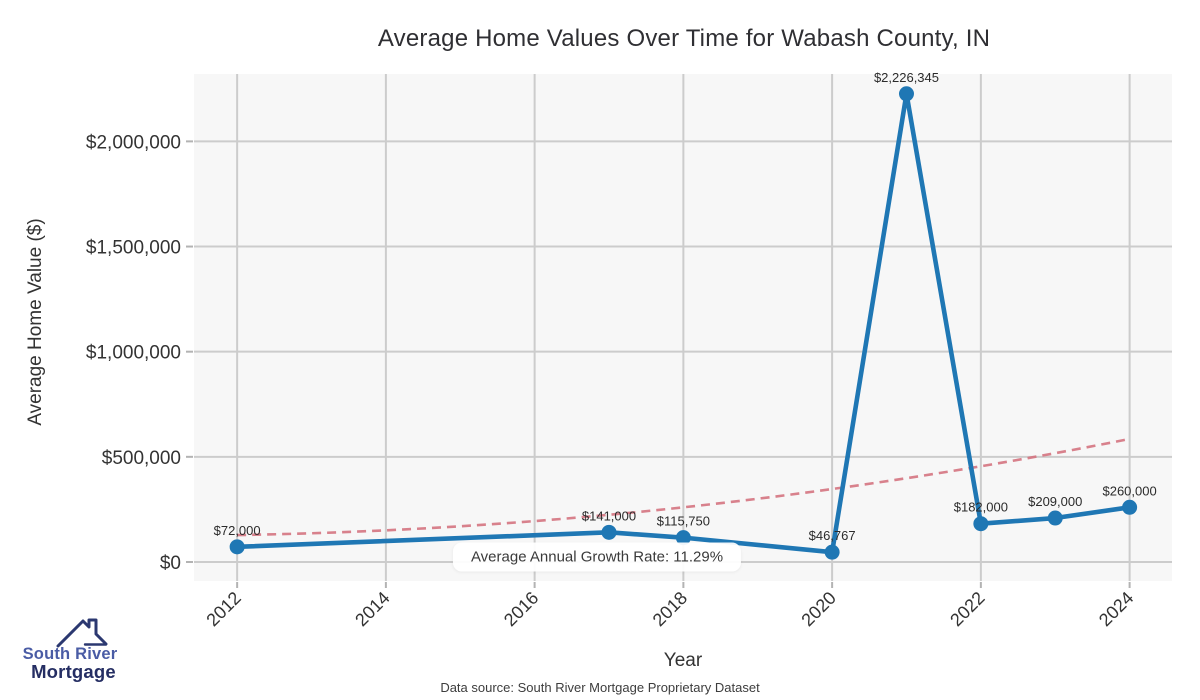 The width and height of the screenshot is (1200, 700). Describe the element at coordinates (683, 521) in the screenshot. I see `data-point-label: $115,750` at that location.